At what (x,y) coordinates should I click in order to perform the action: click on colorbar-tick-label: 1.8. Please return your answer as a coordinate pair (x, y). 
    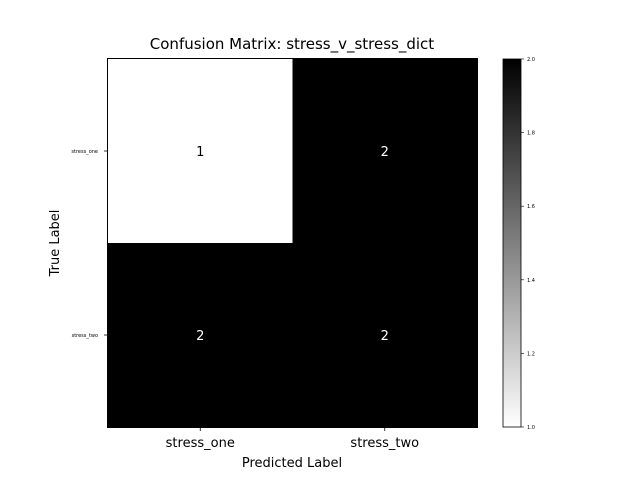
    Looking at the image, I should click on (531, 134).